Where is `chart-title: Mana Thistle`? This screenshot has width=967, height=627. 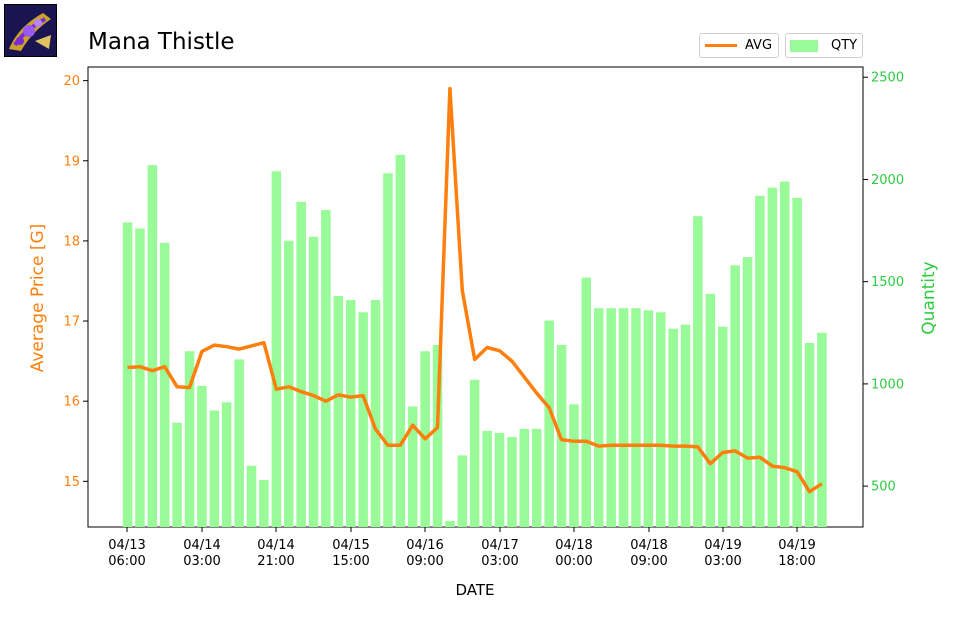 chart-title: Mana Thistle is located at coordinates (161, 42).